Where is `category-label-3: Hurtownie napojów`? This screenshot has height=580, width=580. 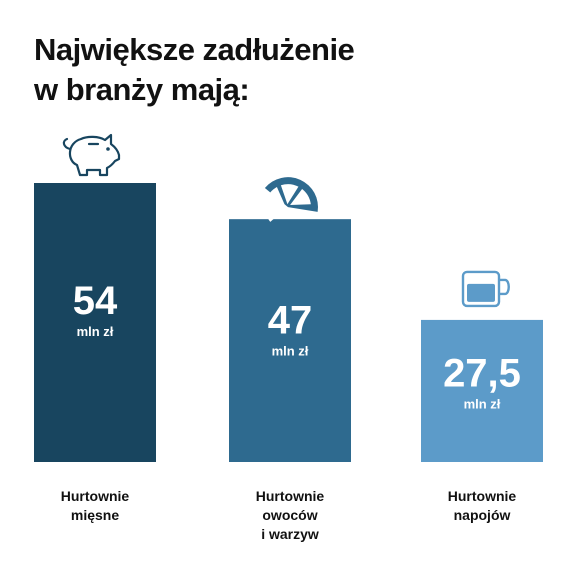 category-label-3: Hurtownie napojów is located at coordinates (482, 506).